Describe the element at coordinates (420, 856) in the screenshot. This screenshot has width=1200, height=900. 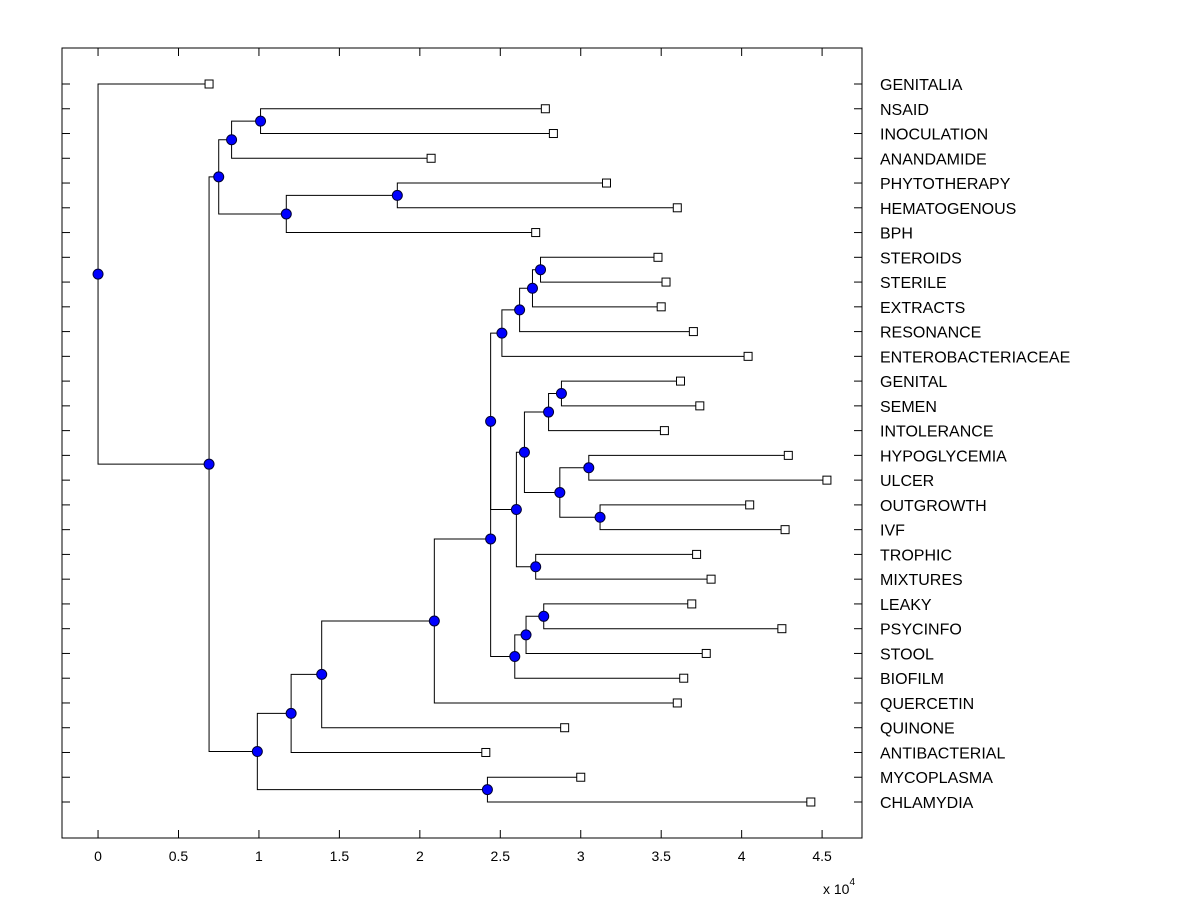
I see `x-tick-label: 2` at that location.